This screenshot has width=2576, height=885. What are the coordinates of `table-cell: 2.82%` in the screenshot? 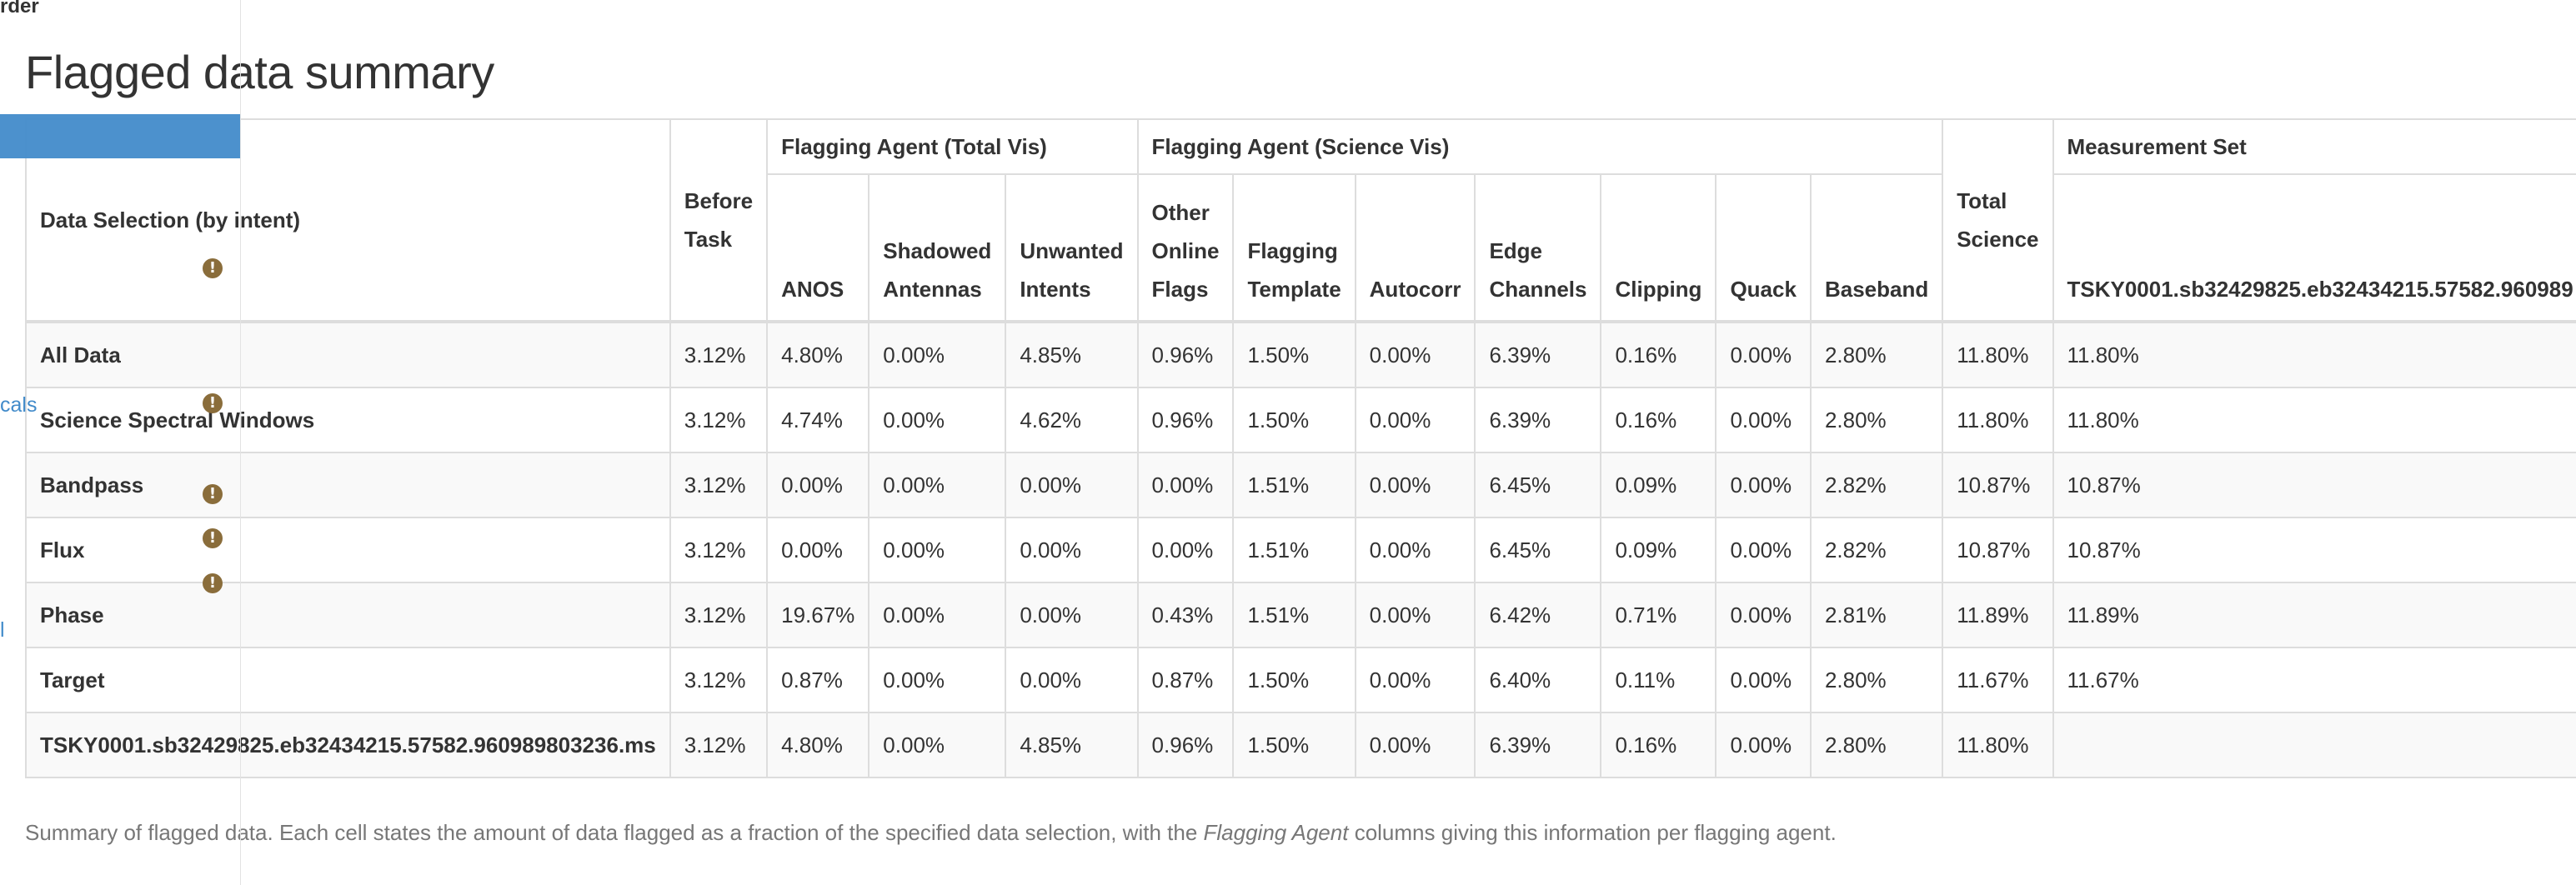 It's located at (1876, 485).